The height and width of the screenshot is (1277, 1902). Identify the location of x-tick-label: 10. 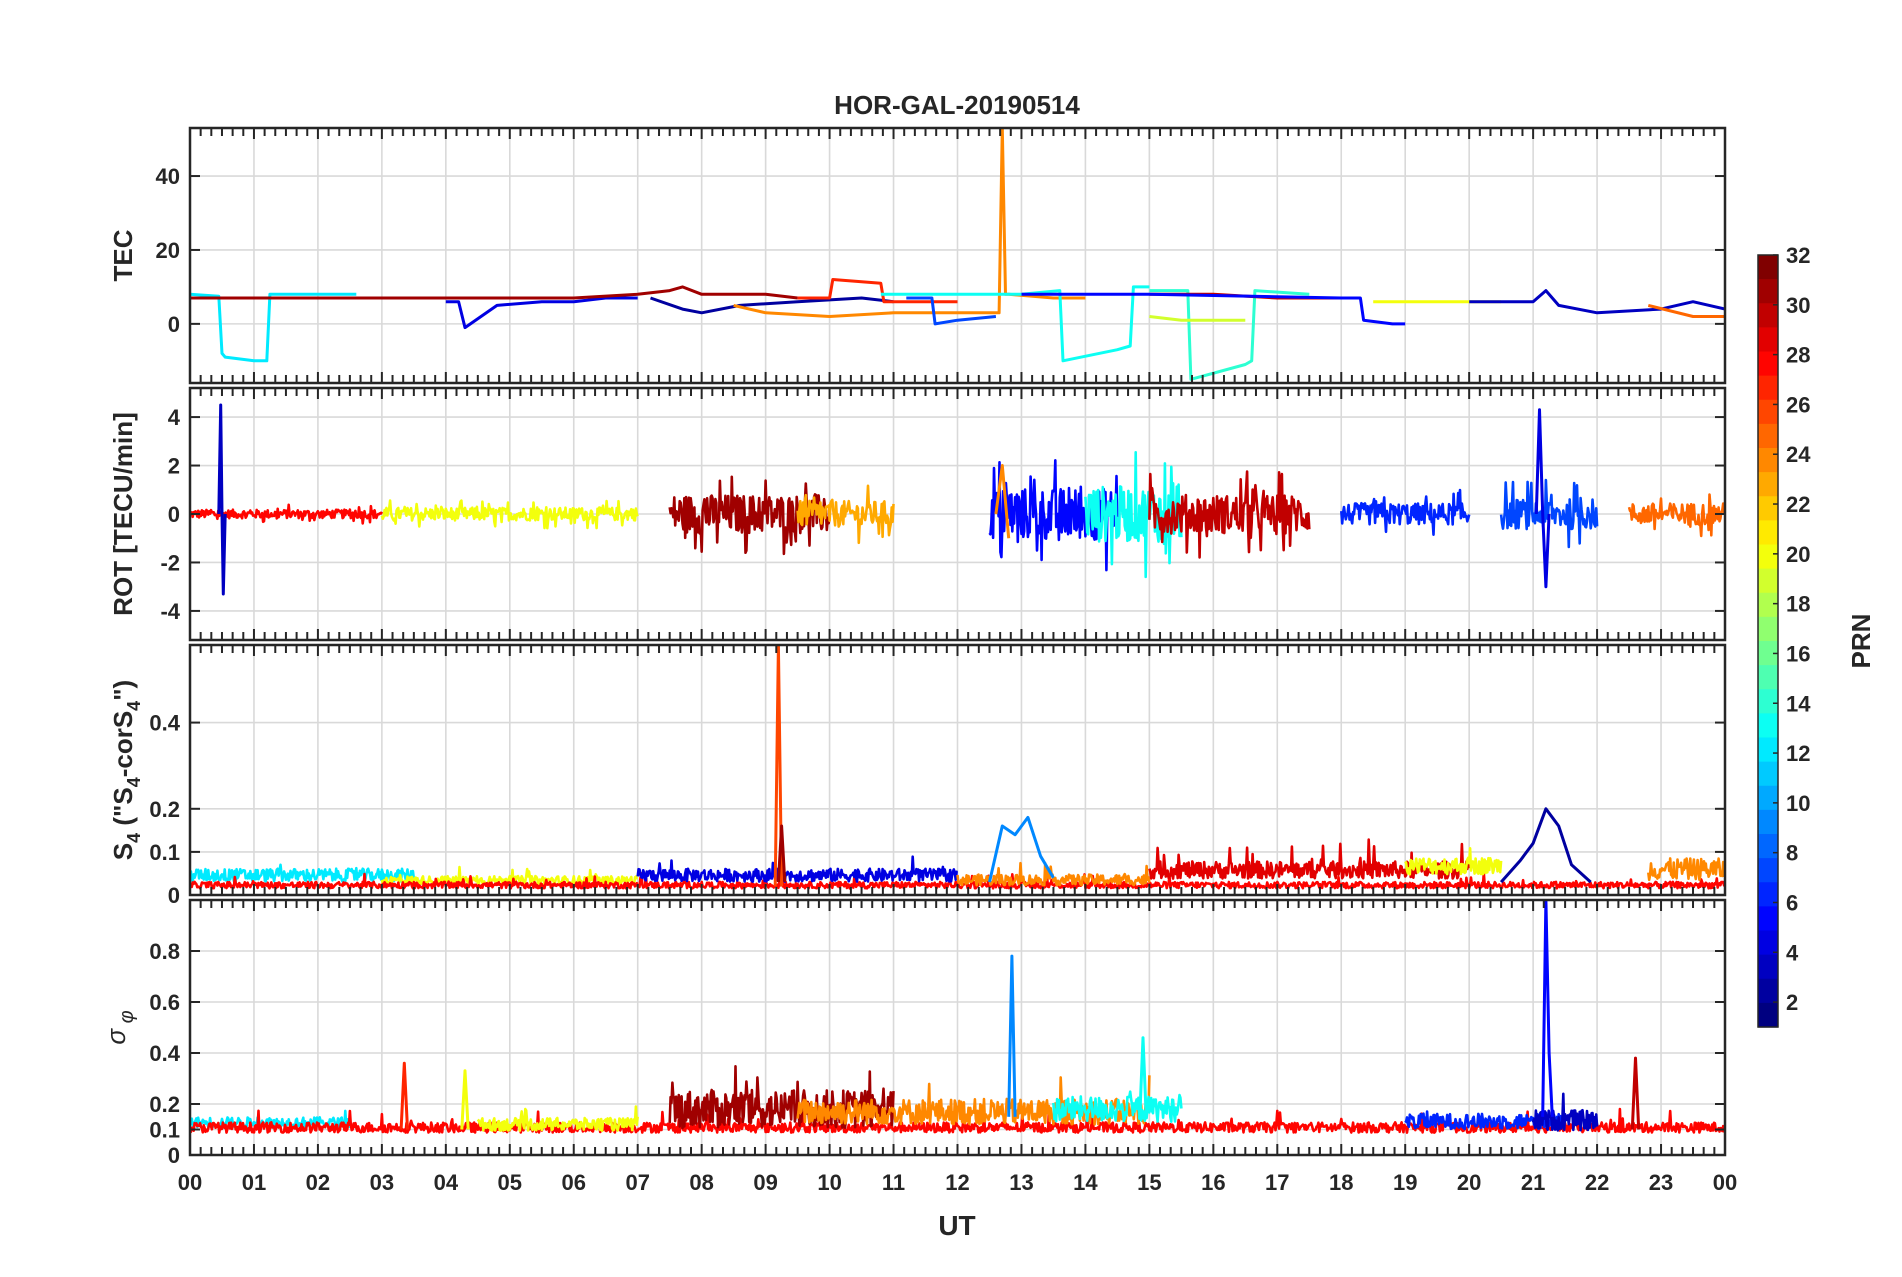
(829, 1182).